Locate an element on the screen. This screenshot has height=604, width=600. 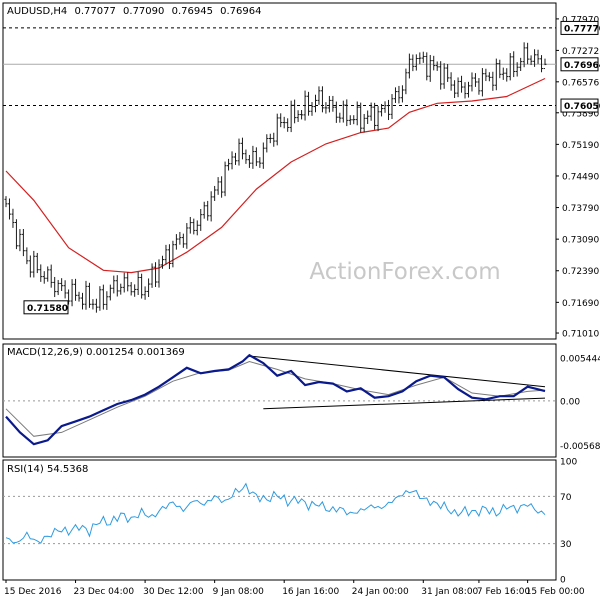
macd-tick-label: 0.005444 is located at coordinates (580, 360).